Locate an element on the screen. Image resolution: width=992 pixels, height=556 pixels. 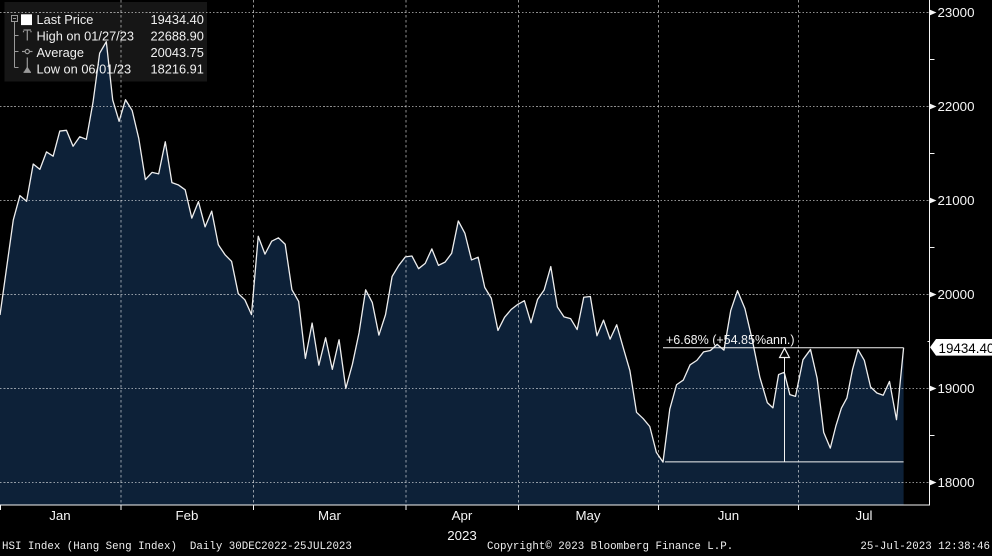
svg-text: 18000 is located at coordinates (956, 482).